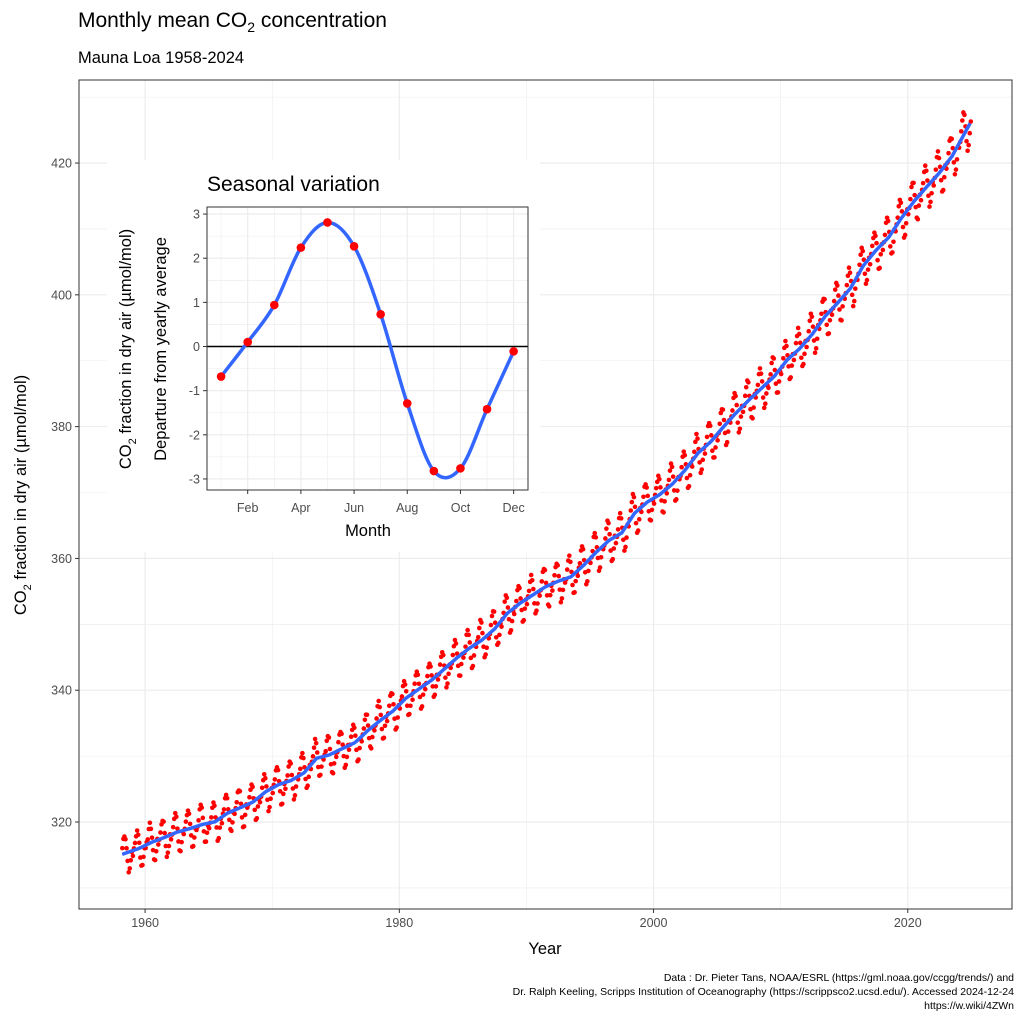 The image size is (1024, 1024). Describe the element at coordinates (354, 508) in the screenshot. I see `inset-x-tick-label: Jun` at that location.